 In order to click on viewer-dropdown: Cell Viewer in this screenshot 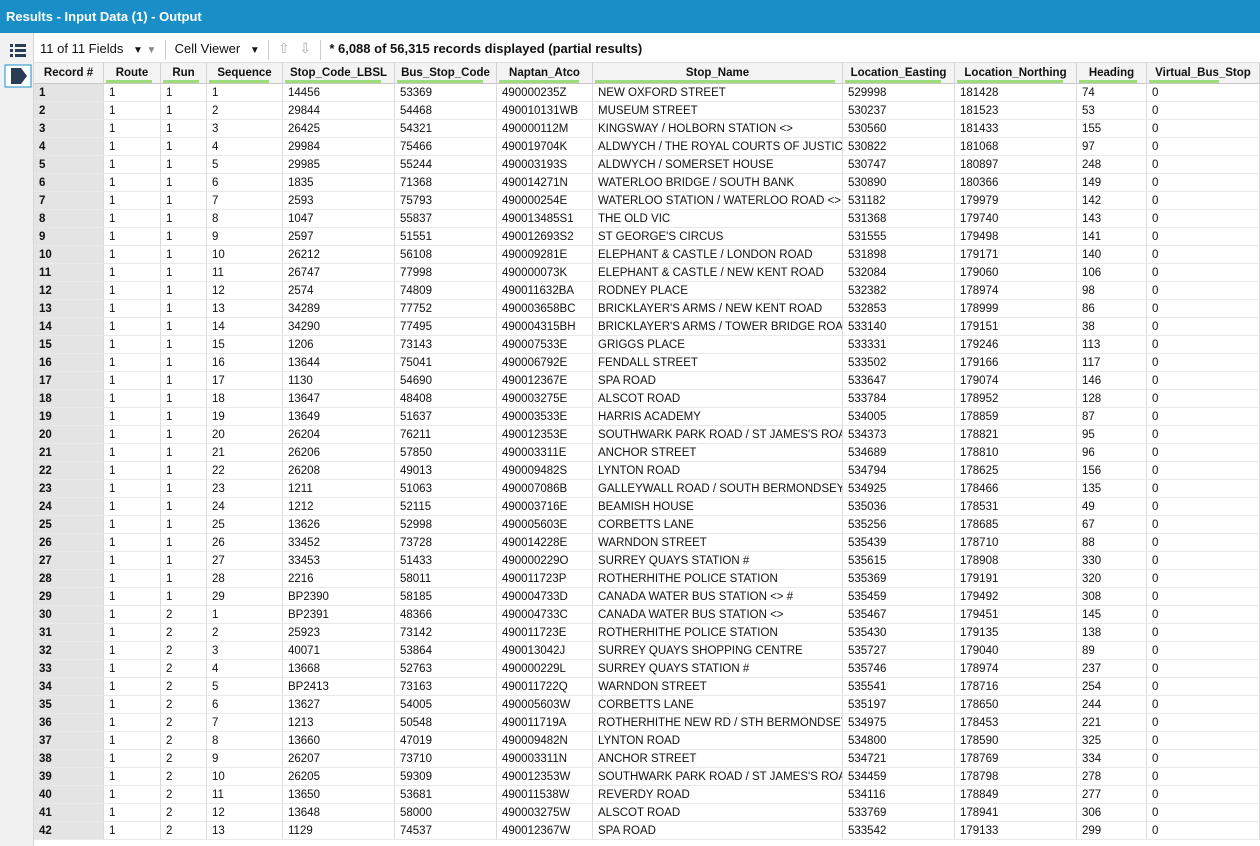, I will do `click(207, 48)`.